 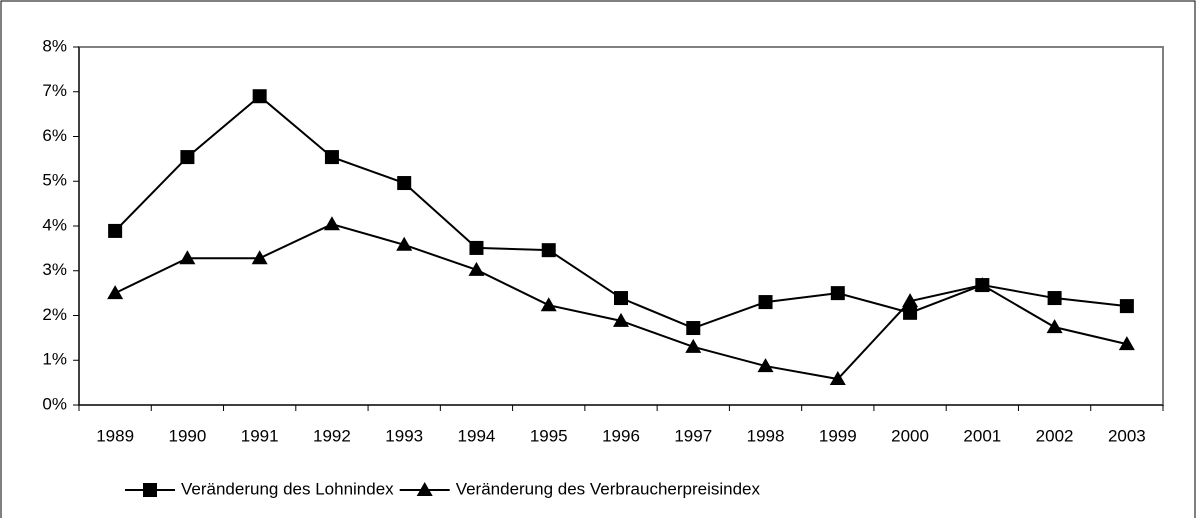 I want to click on x-tick-label: 1997, so click(x=693, y=435).